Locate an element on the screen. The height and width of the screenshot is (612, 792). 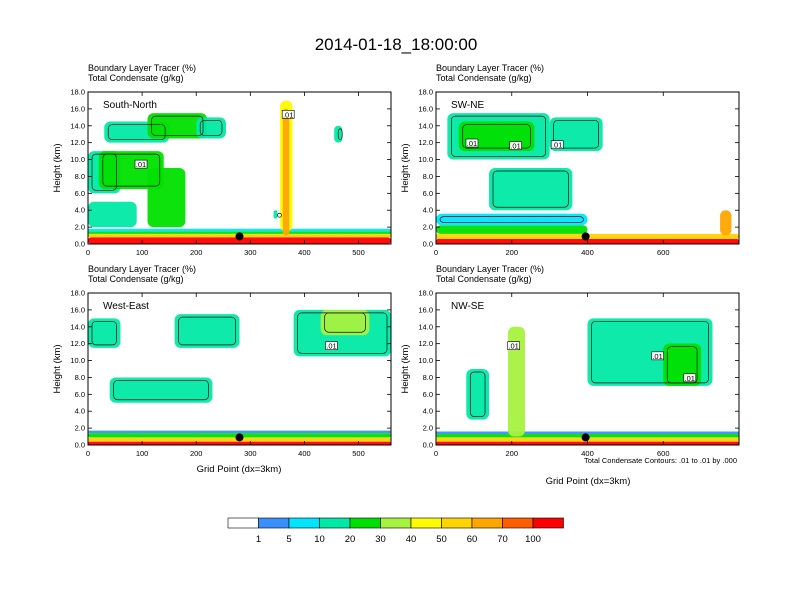
y-tick-label: 8.0 is located at coordinates (80, 377).